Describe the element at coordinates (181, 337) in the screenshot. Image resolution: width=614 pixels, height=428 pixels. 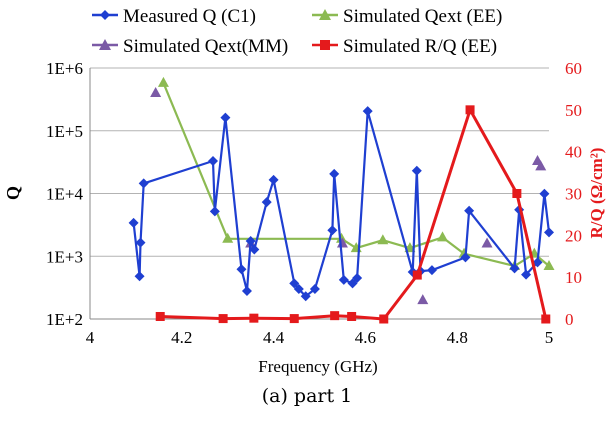
I see `x-tick-label: 4.2` at that location.